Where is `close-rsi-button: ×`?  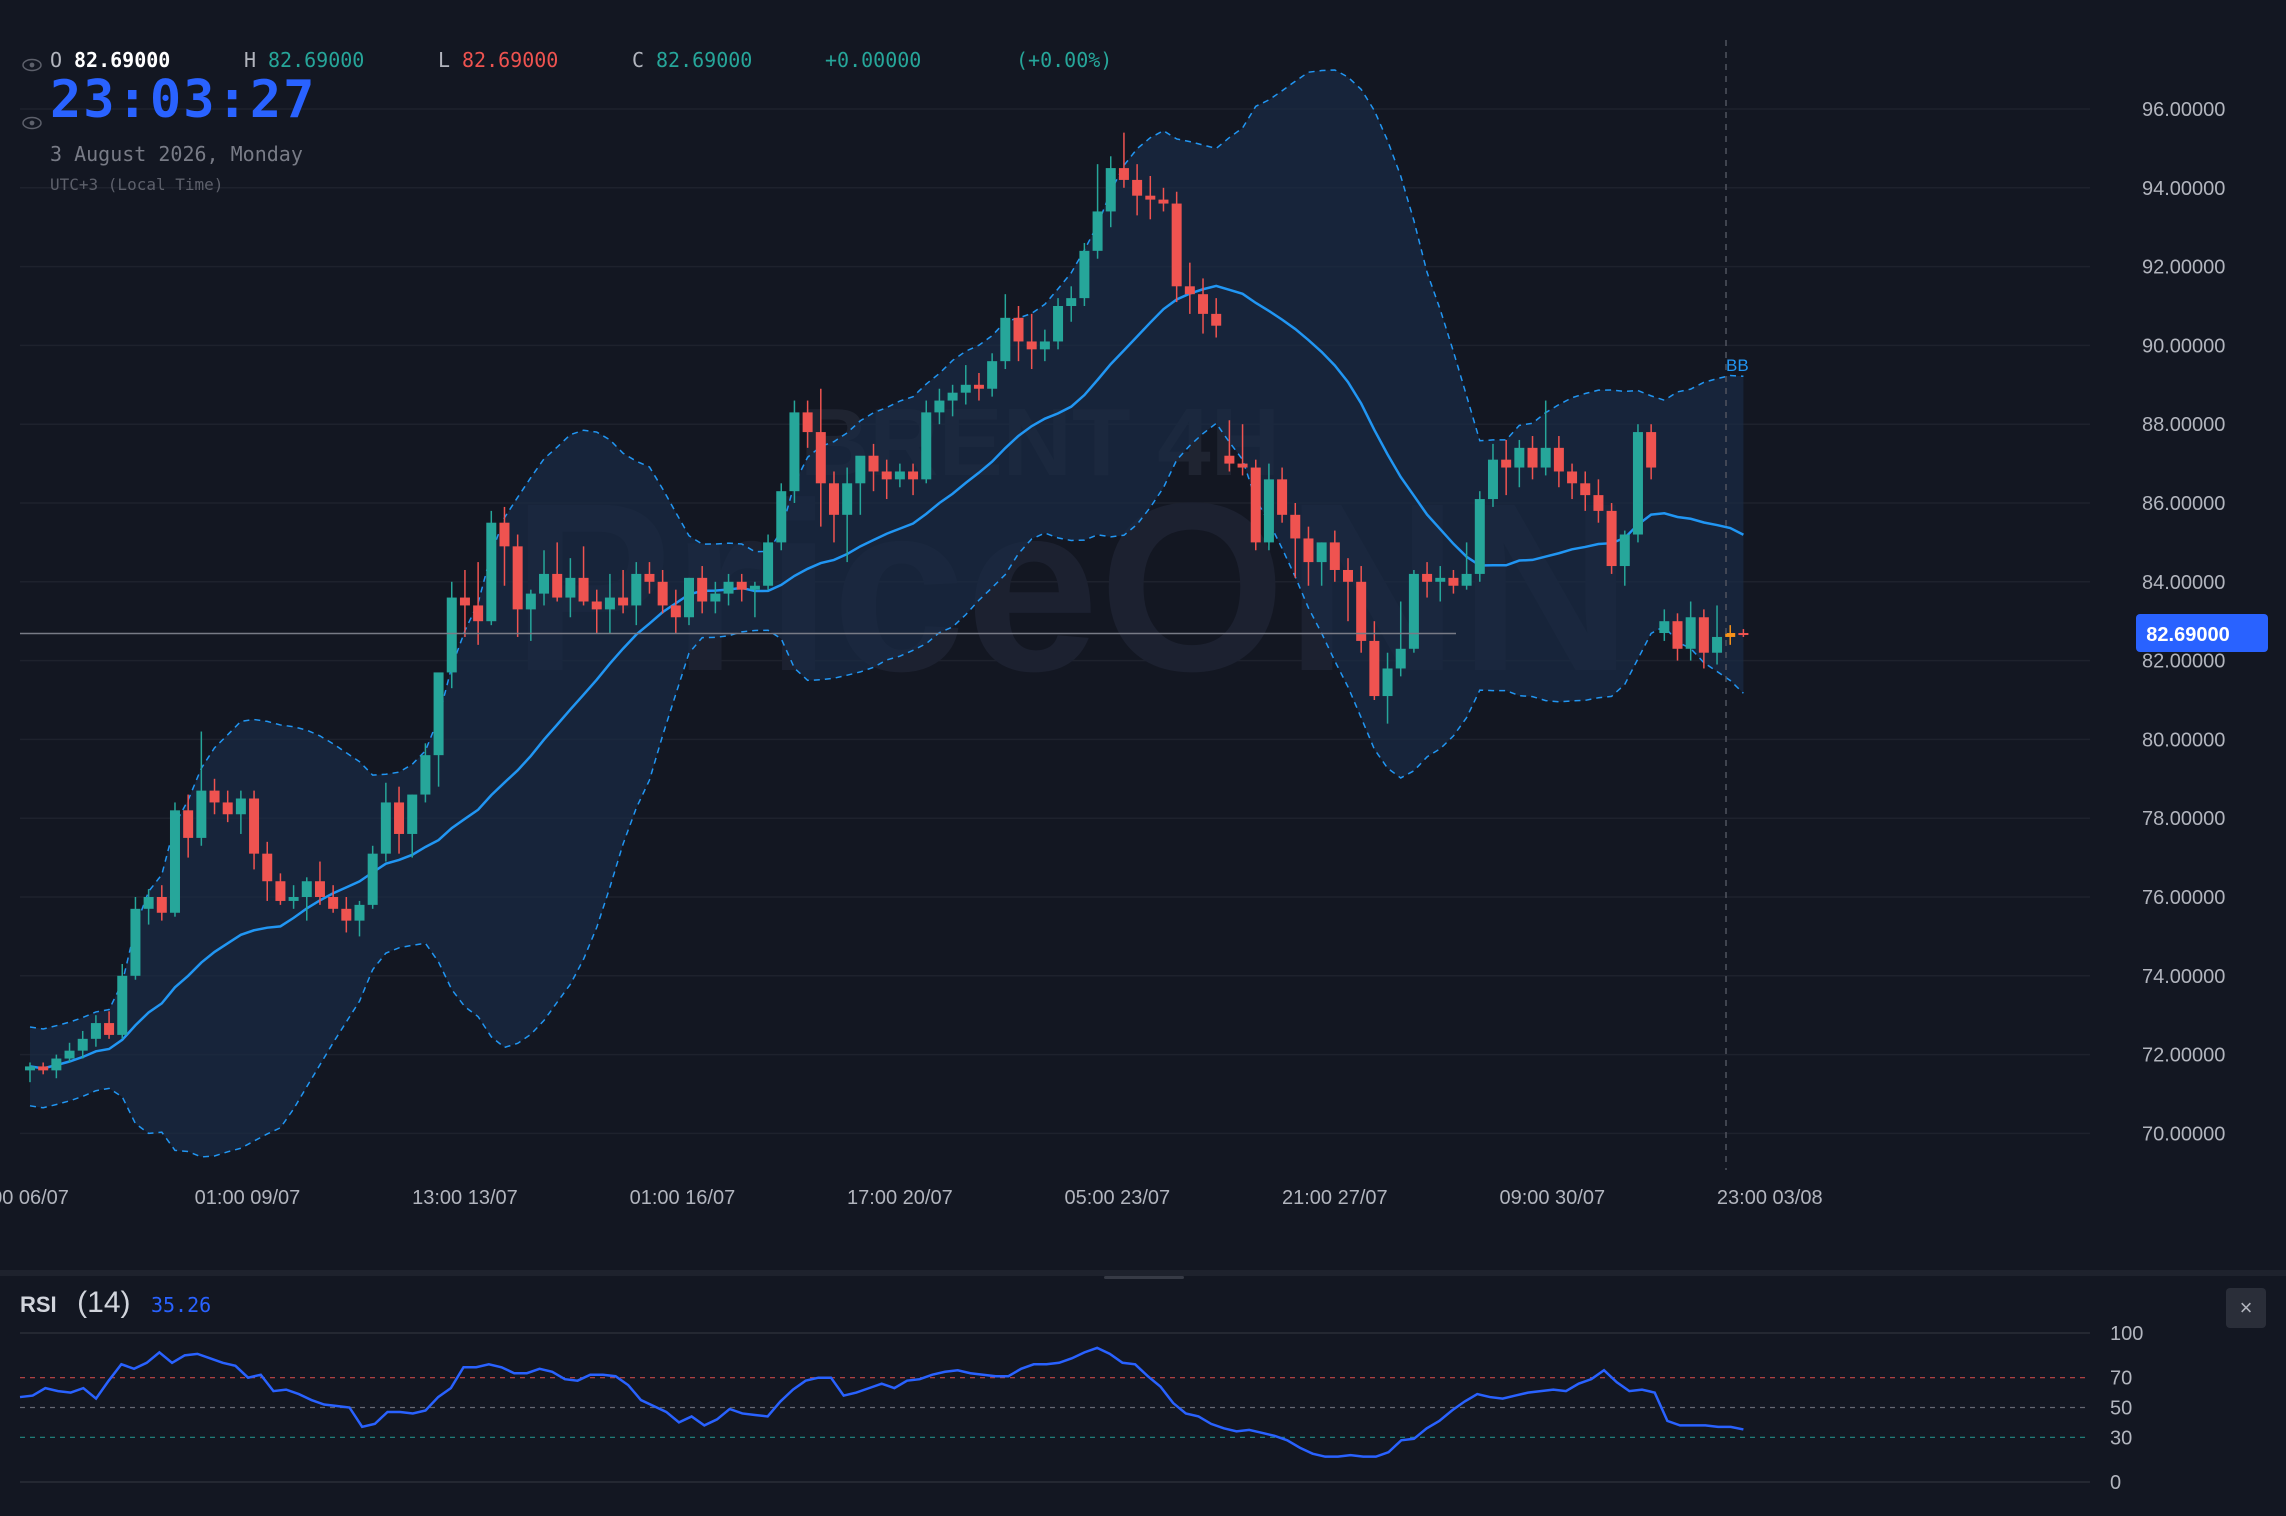
close-rsi-button: × is located at coordinates (2246, 1308).